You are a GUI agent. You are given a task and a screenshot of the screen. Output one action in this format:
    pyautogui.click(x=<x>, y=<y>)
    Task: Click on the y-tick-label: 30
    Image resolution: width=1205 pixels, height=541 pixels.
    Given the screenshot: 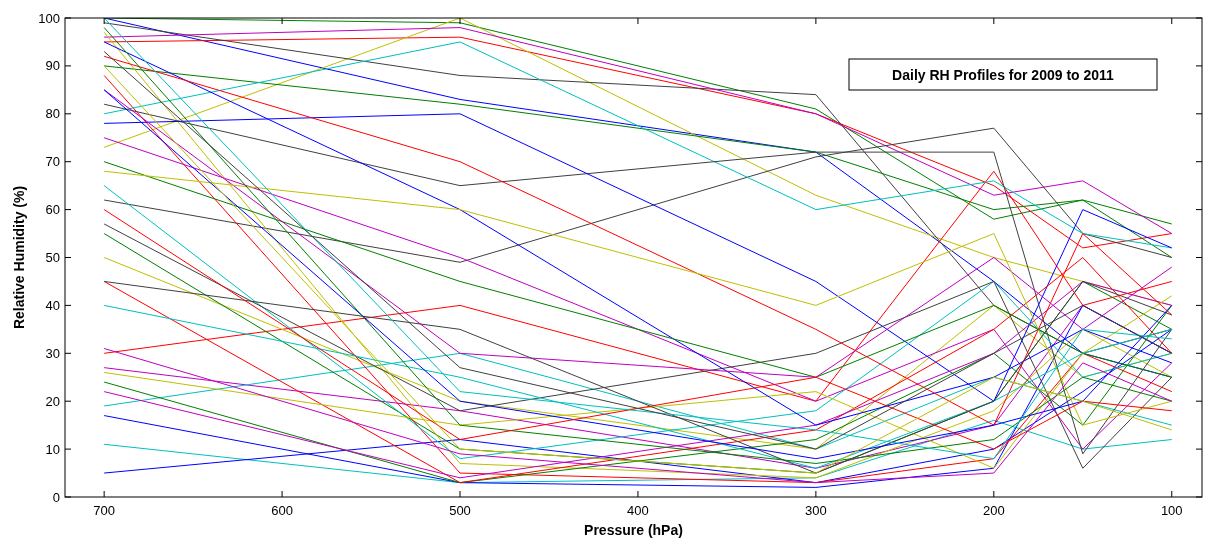 What is the action you would take?
    pyautogui.click(x=52, y=353)
    